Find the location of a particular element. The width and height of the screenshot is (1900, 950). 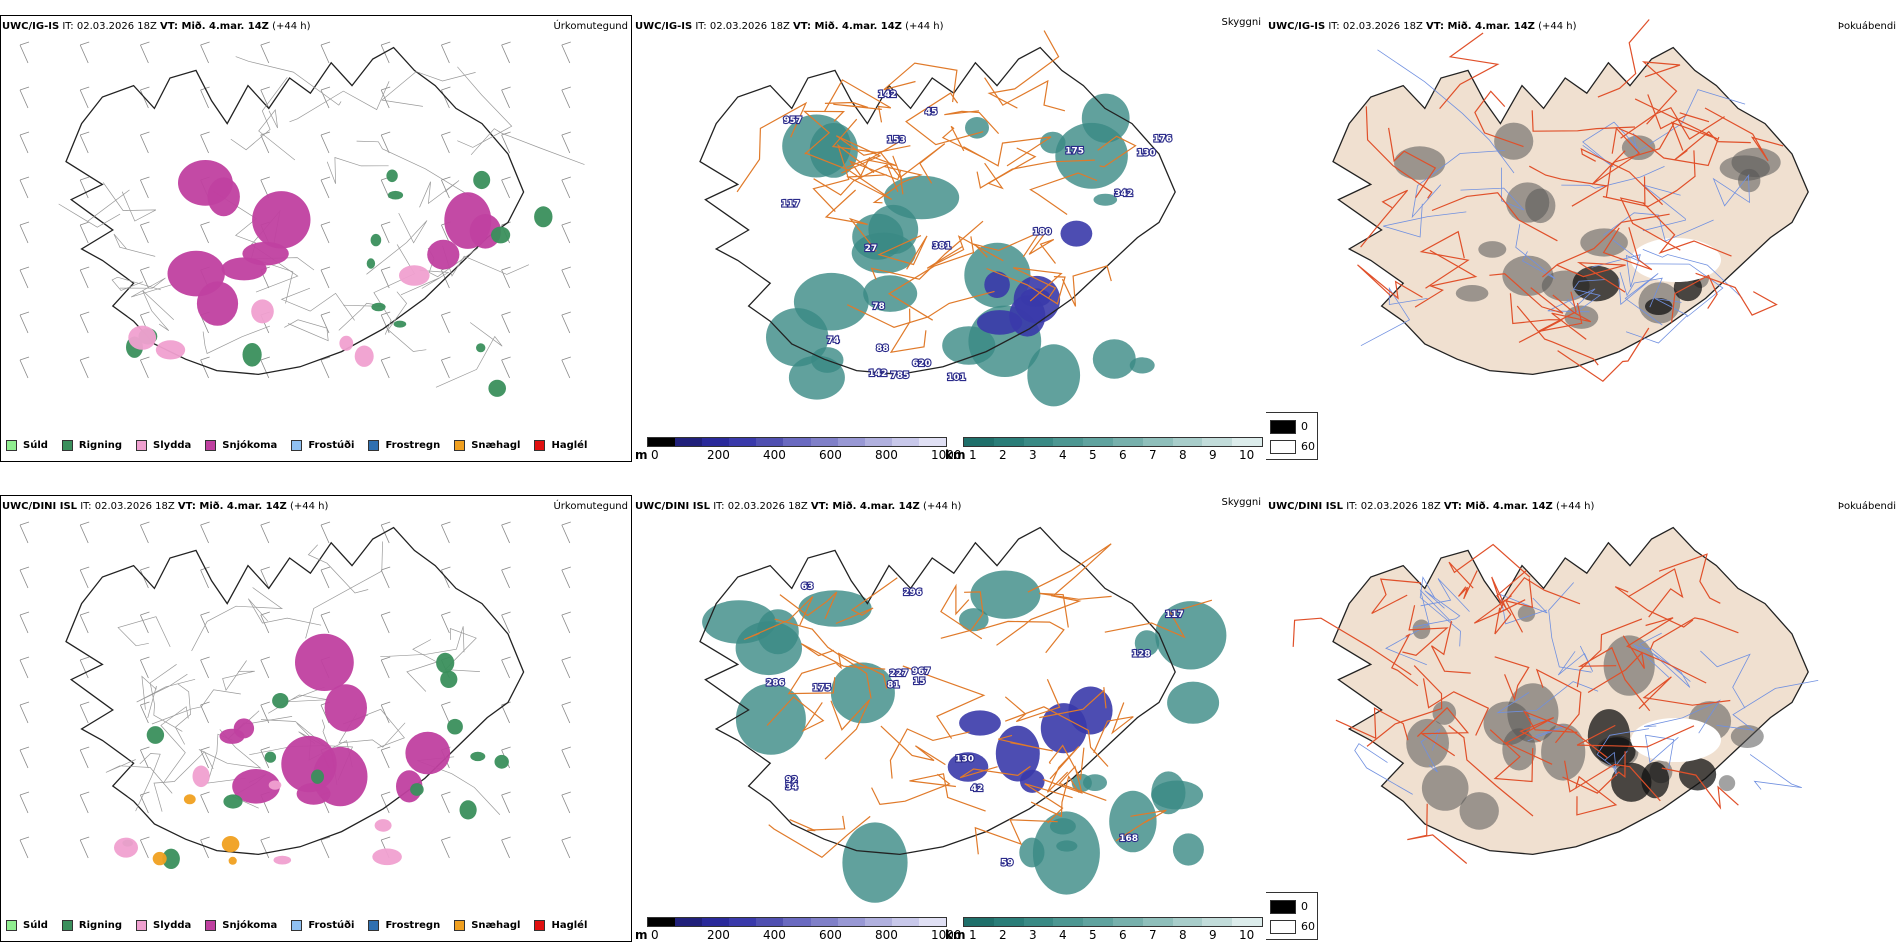

visibility-tick: 2 is located at coordinates (1003, 455).